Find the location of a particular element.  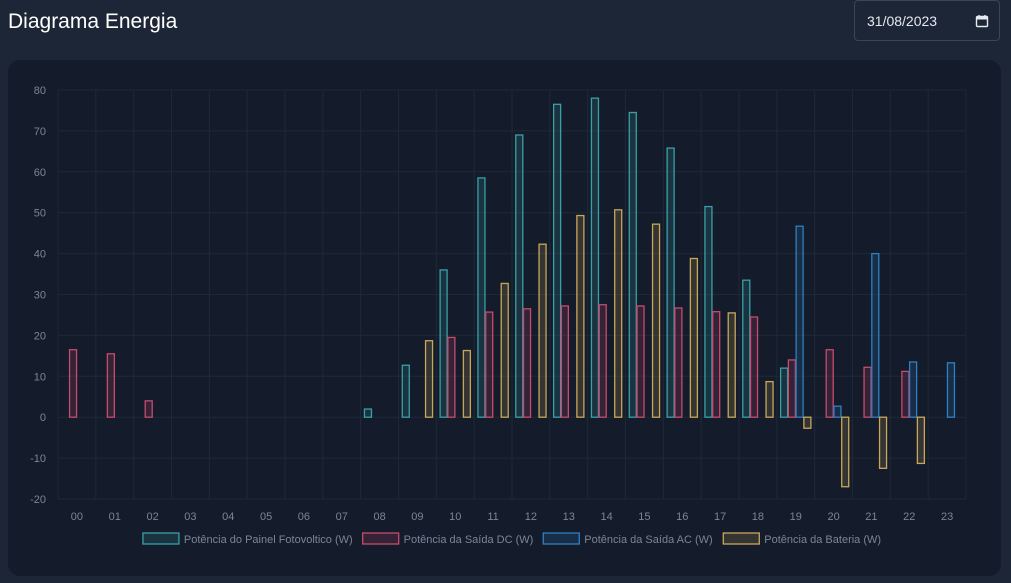

x-tick-label: 18 is located at coordinates (758, 517).